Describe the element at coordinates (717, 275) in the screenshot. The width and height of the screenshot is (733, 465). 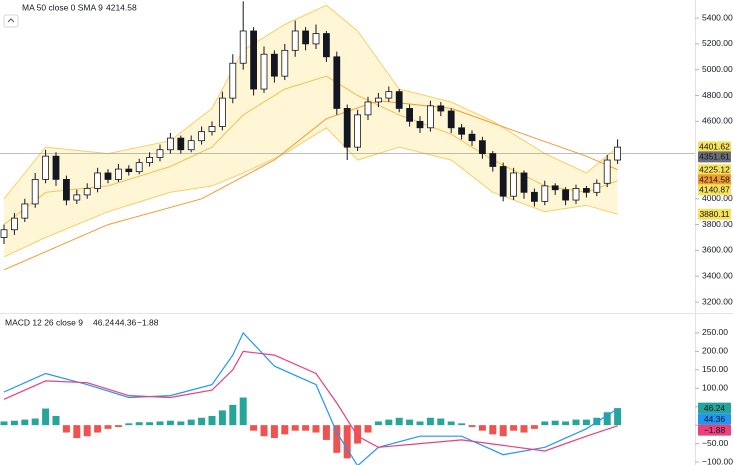
I see `y-tick-label: 3400.00` at that location.